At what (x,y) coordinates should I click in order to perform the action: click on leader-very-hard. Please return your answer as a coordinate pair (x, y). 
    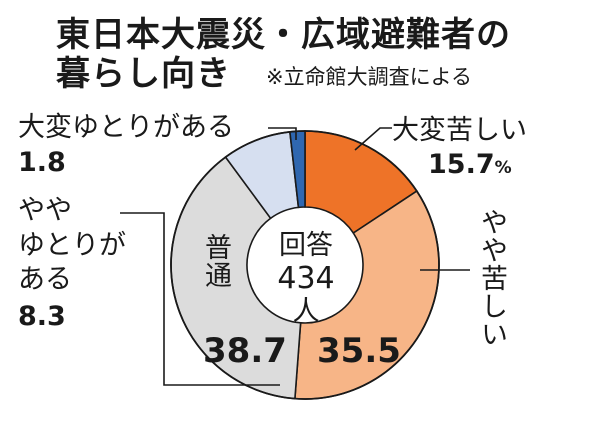
    Looking at the image, I should click on (373, 139).